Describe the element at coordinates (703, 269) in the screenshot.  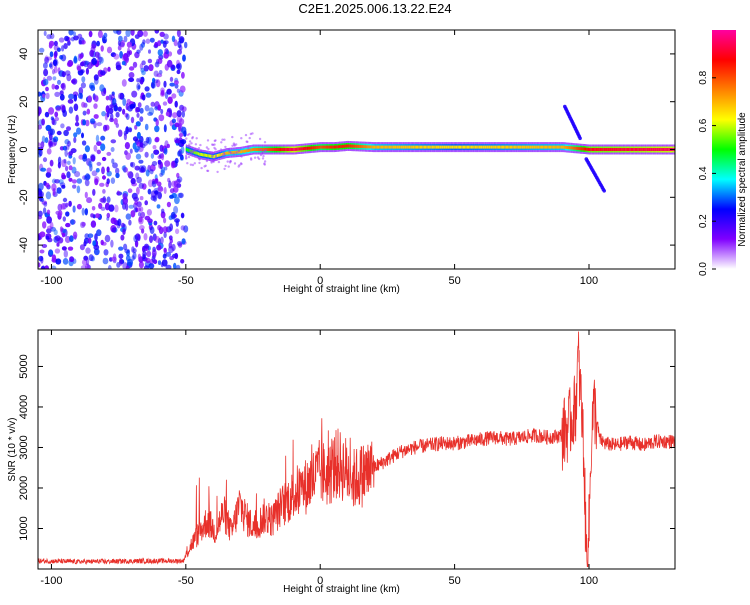
I see `colorbar-tick-label: 0.0` at that location.